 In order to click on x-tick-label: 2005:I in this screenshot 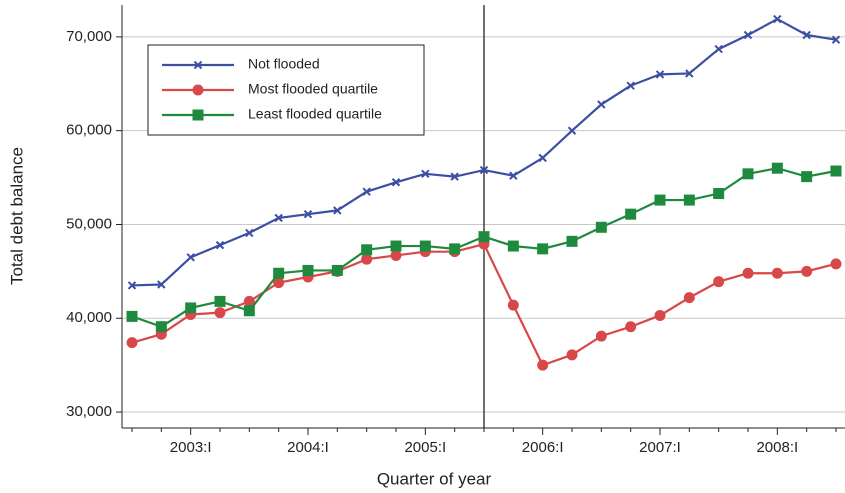, I will do `click(425, 447)`.